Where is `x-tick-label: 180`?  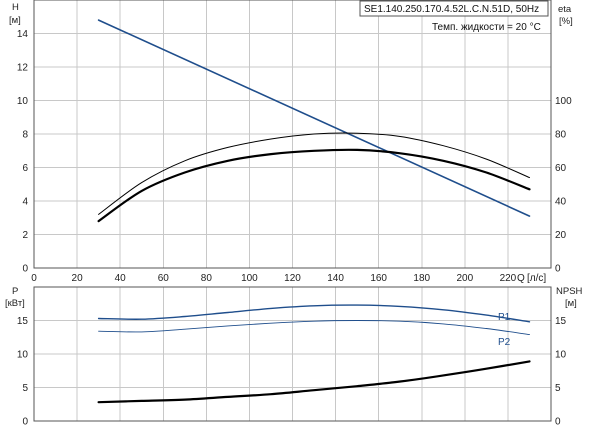
x-tick-label: 180 is located at coordinates (421, 278).